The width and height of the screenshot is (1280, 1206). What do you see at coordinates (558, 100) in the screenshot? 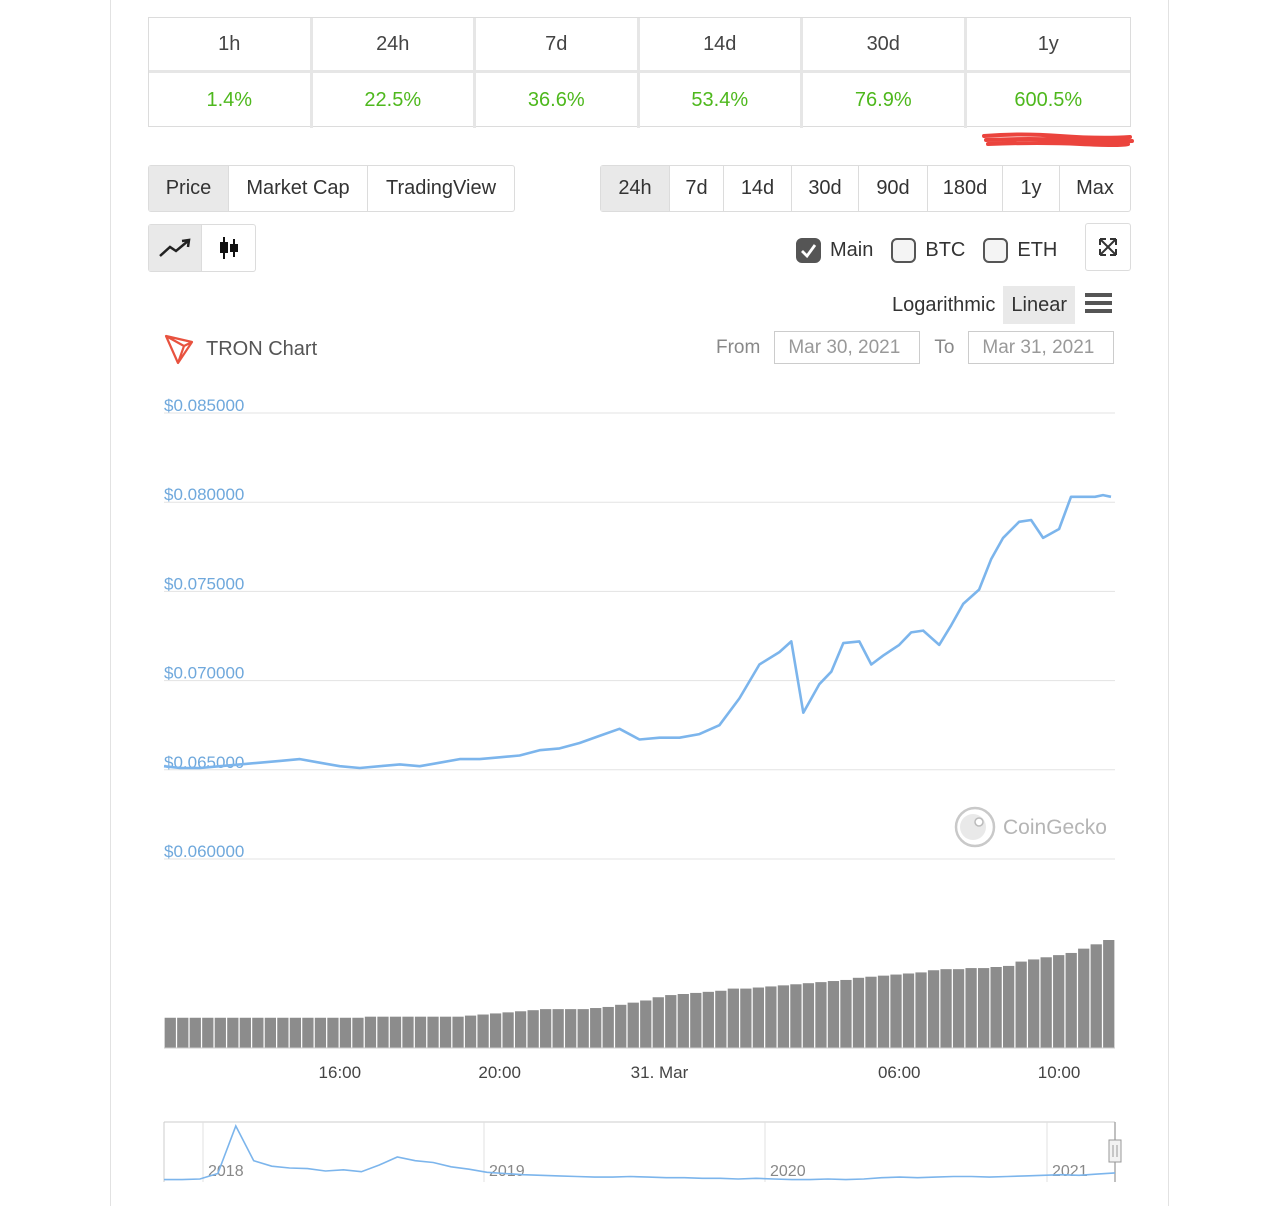
I see `period-change-value: 36.6%` at bounding box center [558, 100].